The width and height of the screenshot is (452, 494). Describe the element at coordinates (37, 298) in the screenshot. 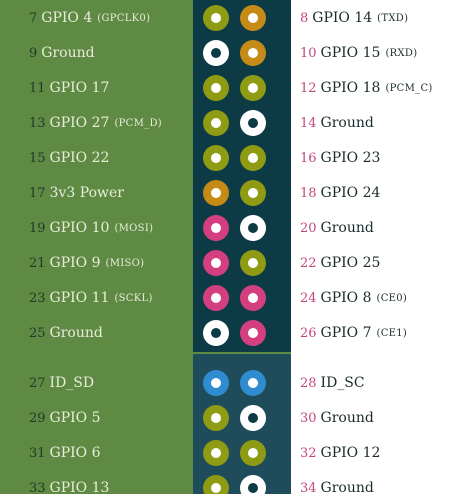

I see `pin-number: 23` at that location.